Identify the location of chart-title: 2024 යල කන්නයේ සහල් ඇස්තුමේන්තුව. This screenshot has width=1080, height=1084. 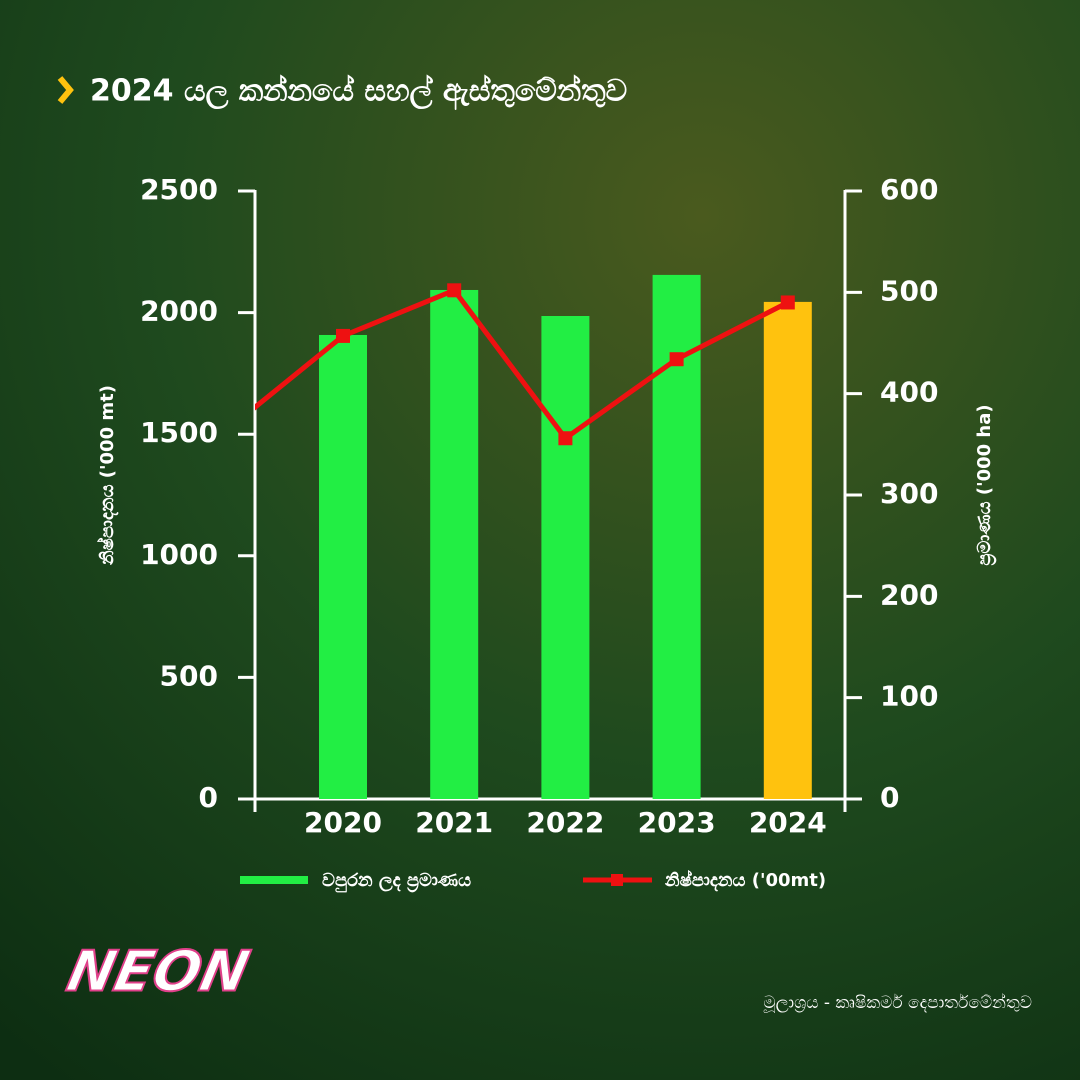
(358, 92).